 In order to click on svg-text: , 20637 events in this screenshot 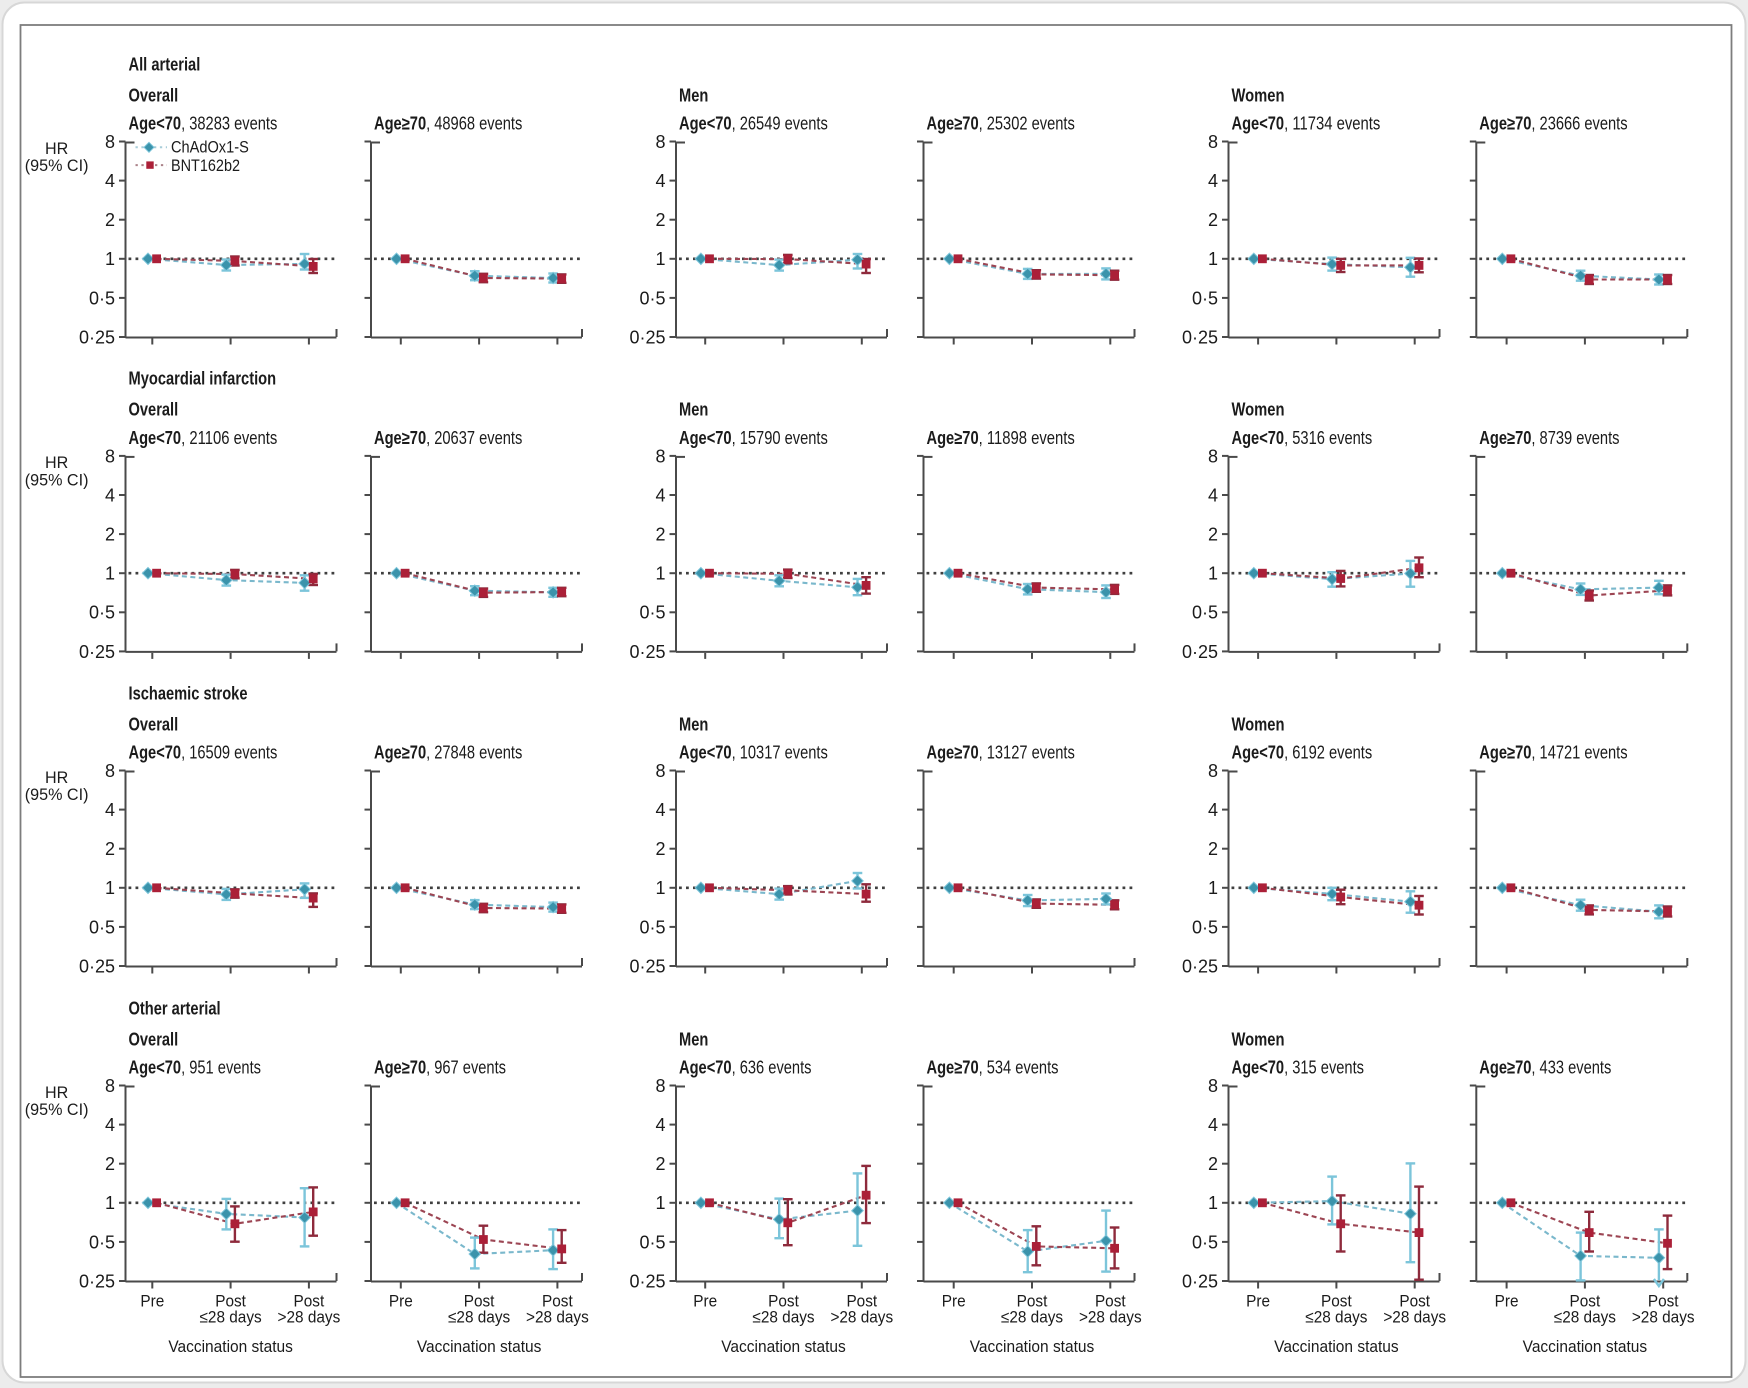, I will do `click(474, 438)`.